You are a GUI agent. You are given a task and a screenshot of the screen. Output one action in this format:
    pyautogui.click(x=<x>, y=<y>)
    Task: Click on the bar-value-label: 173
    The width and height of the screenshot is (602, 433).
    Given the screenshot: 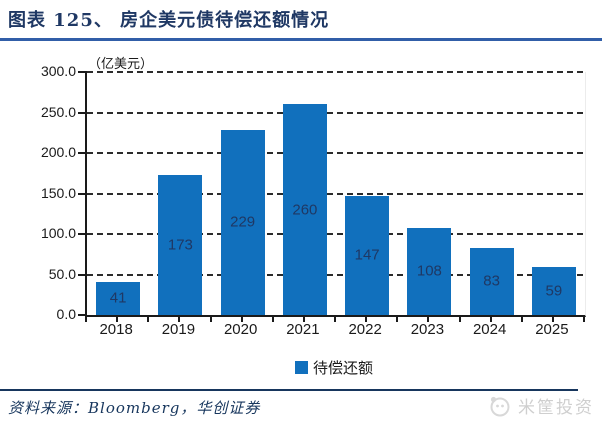 What is the action you would take?
    pyautogui.click(x=180, y=245)
    